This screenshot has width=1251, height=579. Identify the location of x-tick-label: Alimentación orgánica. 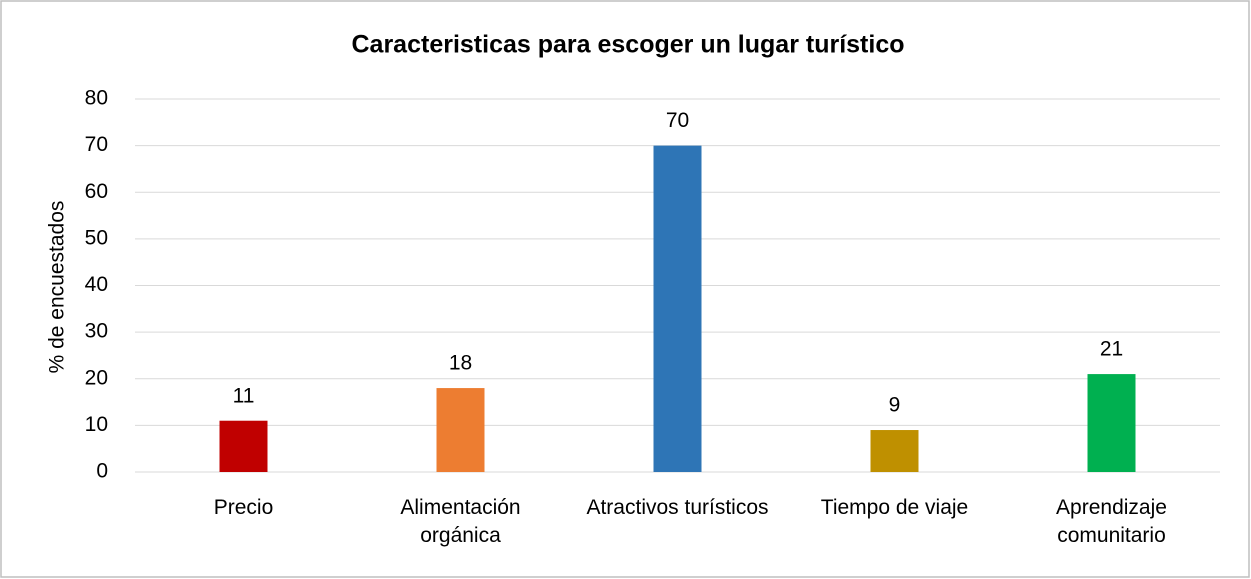
(460, 521).